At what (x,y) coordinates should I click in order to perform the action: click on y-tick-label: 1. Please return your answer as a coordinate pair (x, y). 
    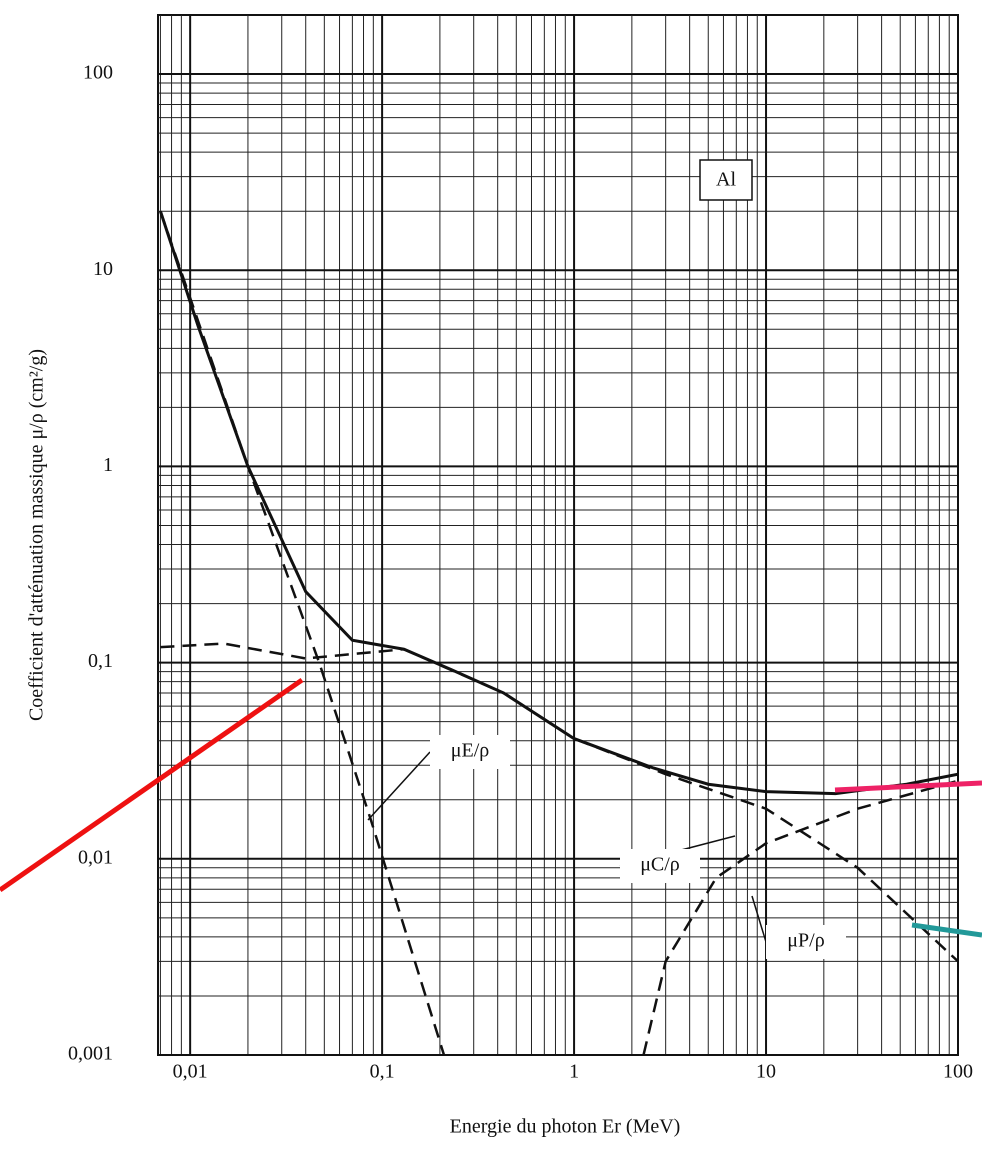
    Looking at the image, I should click on (108, 465).